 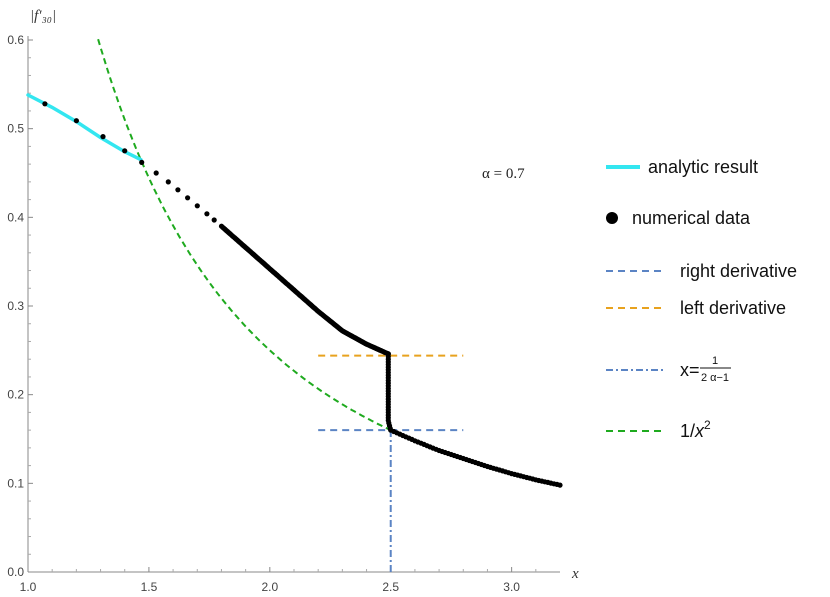 I want to click on y-tick-label: 0.4, so click(x=15, y=217).